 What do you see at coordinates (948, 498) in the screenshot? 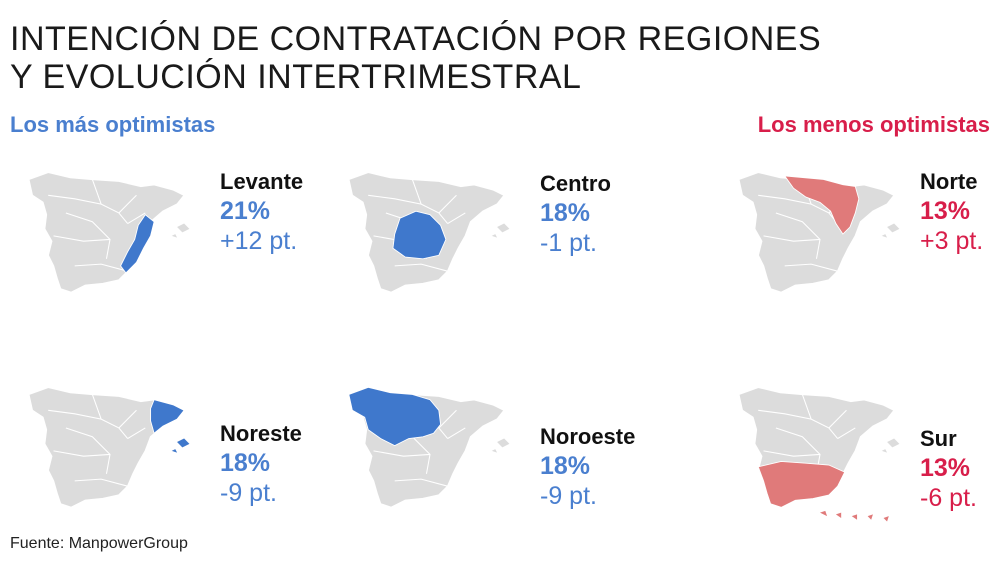
I see `region-change-sur: -6 pt.` at bounding box center [948, 498].